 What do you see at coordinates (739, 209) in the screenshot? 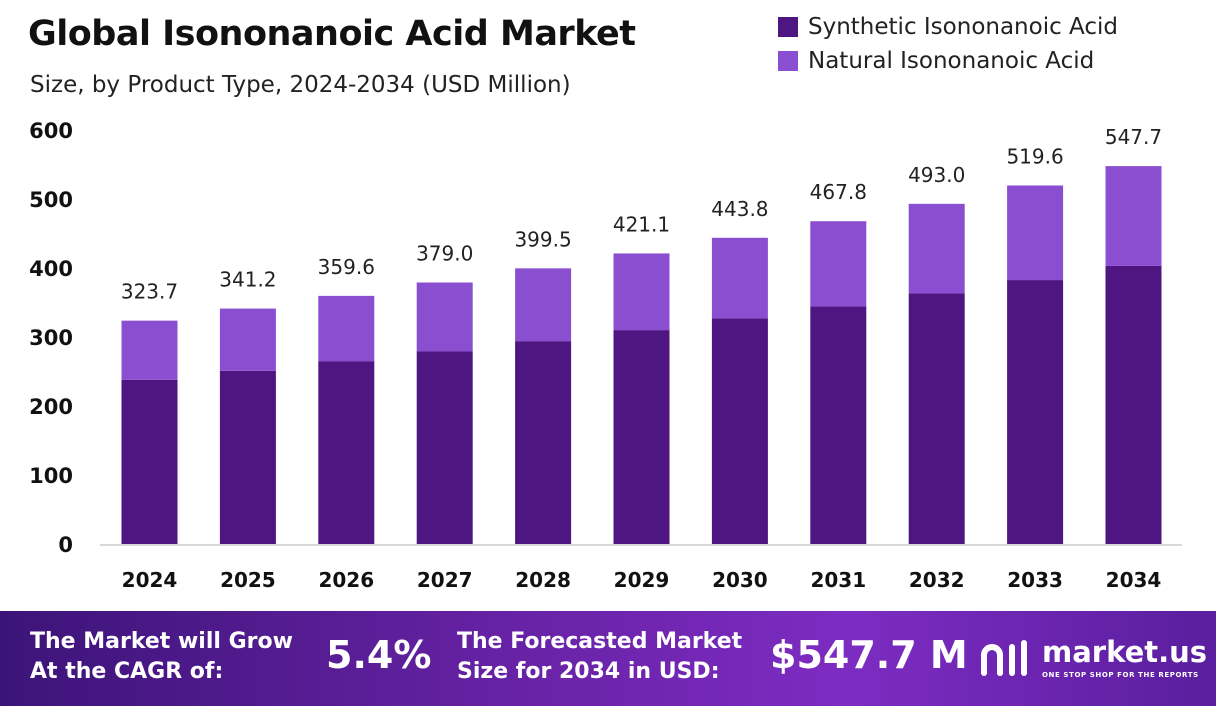
I see `data-label-total: 443.8` at bounding box center [739, 209].